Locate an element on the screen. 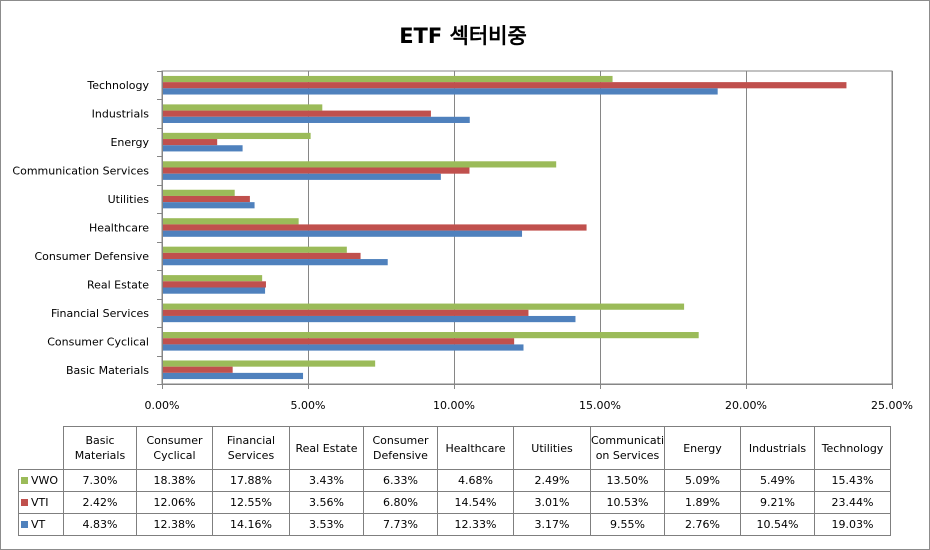 The height and width of the screenshot is (550, 930). x-tick-label: 25.00% is located at coordinates (892, 405).